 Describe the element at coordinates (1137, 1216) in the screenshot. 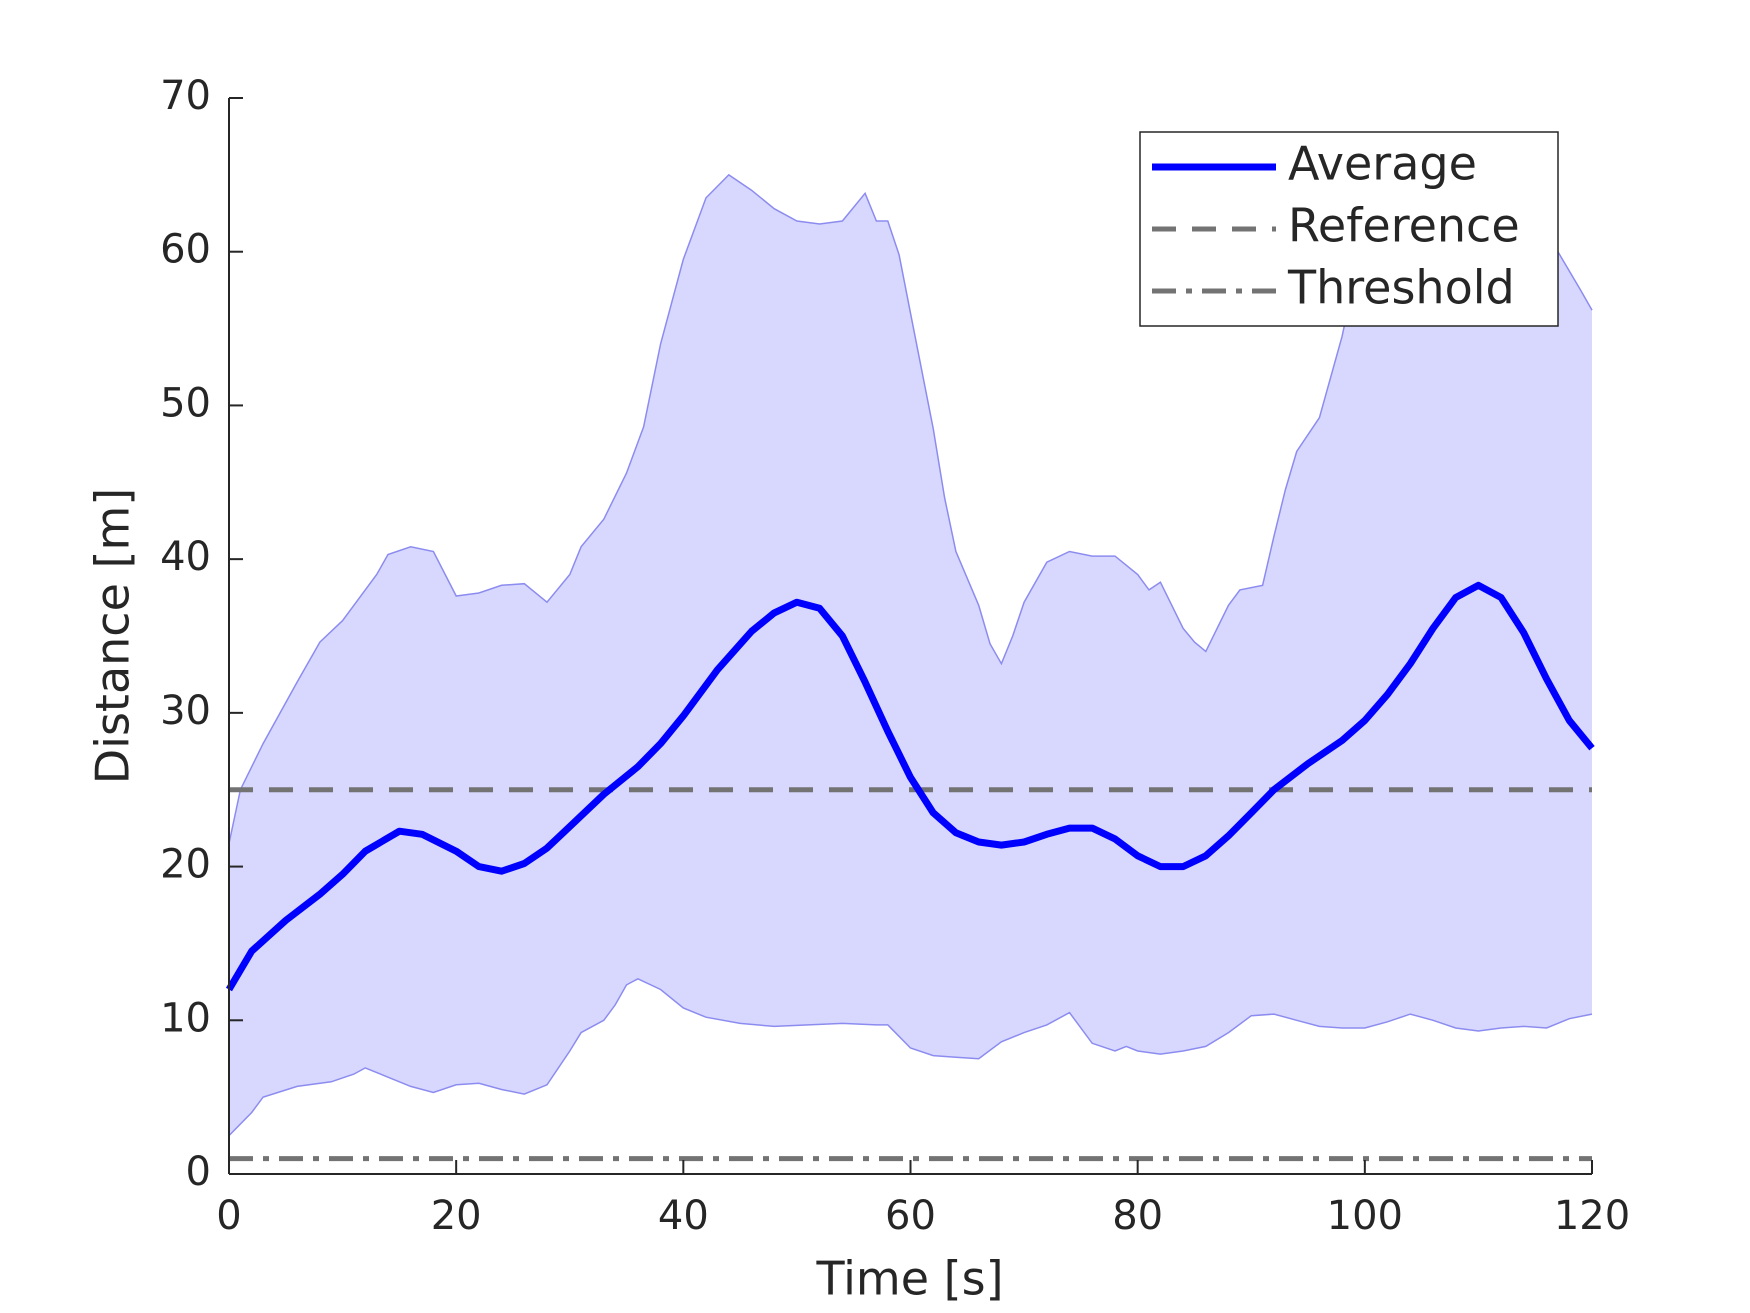

I see `x-tick-label: 80` at that location.